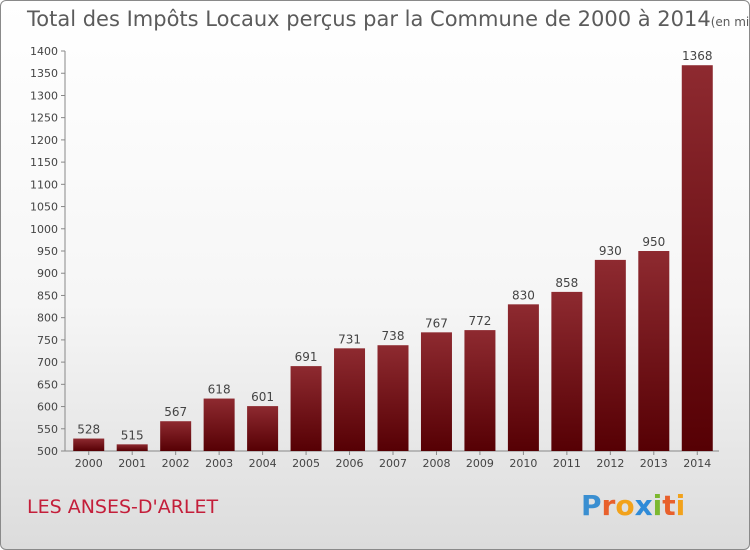  What do you see at coordinates (393, 336) in the screenshot?
I see `data-label: 738` at bounding box center [393, 336].